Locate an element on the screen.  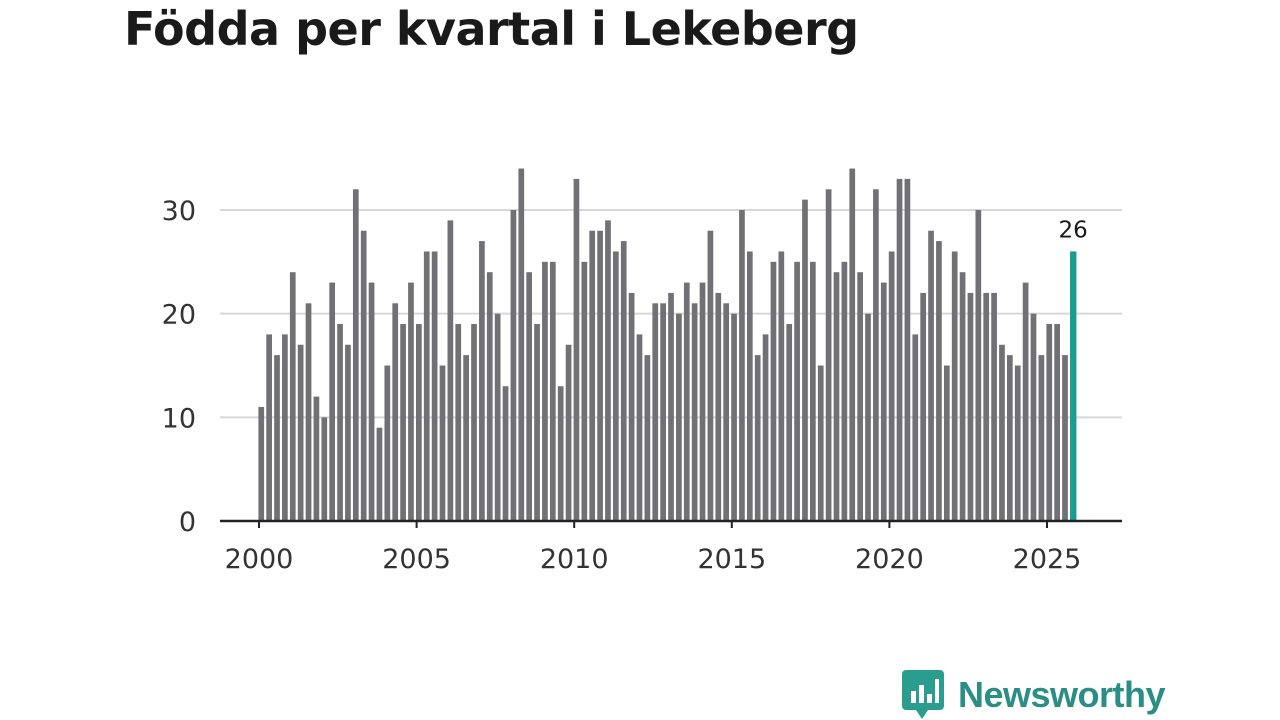
axes is located at coordinates (671, 523).